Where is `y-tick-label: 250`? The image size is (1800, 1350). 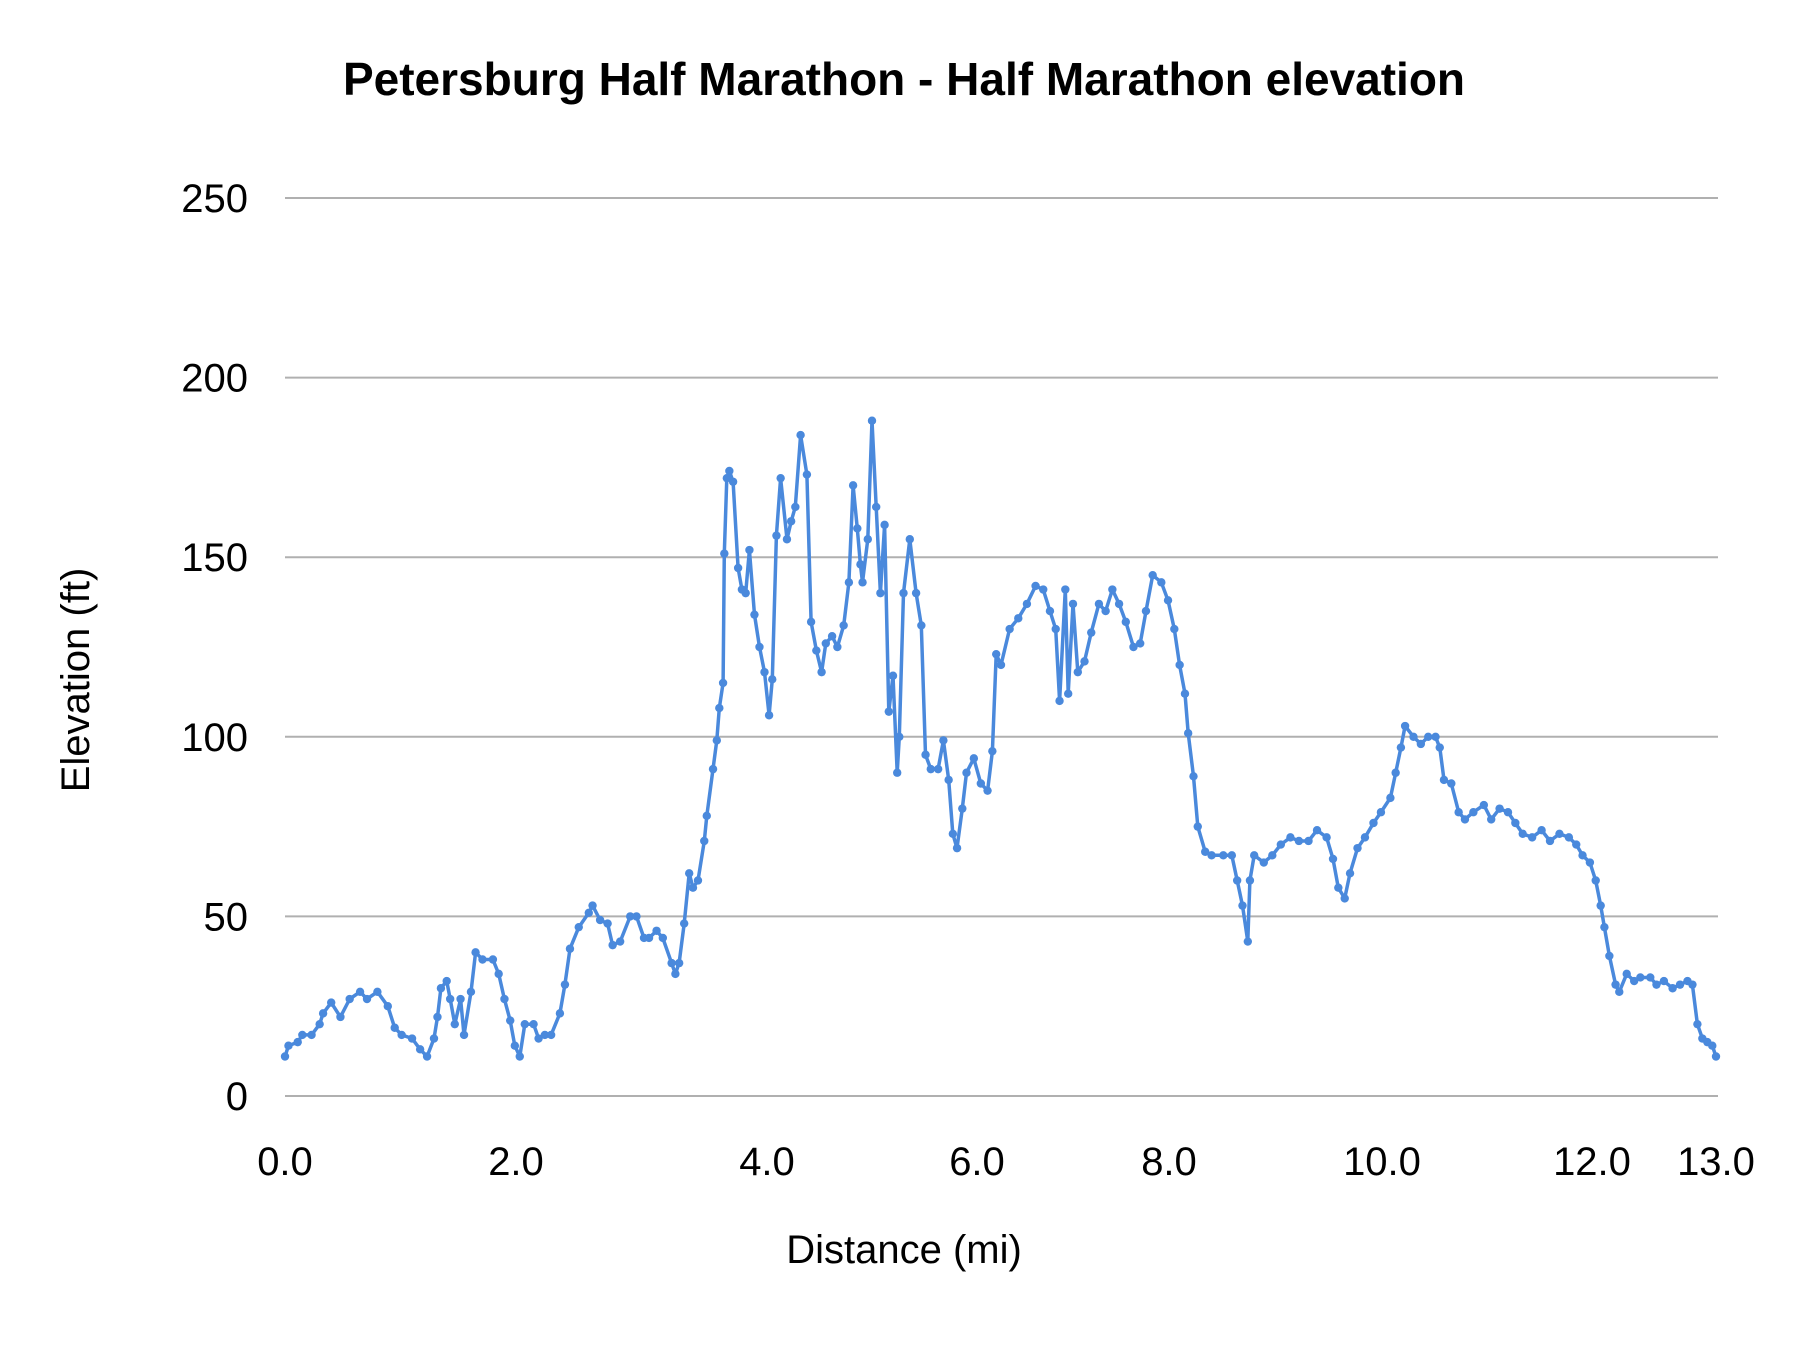 y-tick-label: 250 is located at coordinates (214, 199).